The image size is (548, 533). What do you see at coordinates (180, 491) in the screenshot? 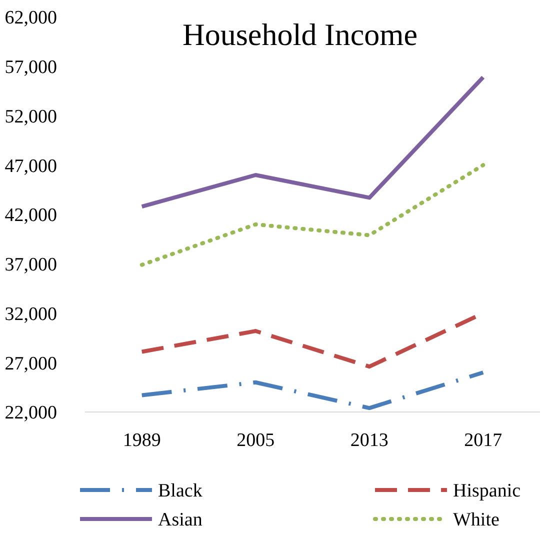
I see `legend-label: Black` at bounding box center [180, 491].